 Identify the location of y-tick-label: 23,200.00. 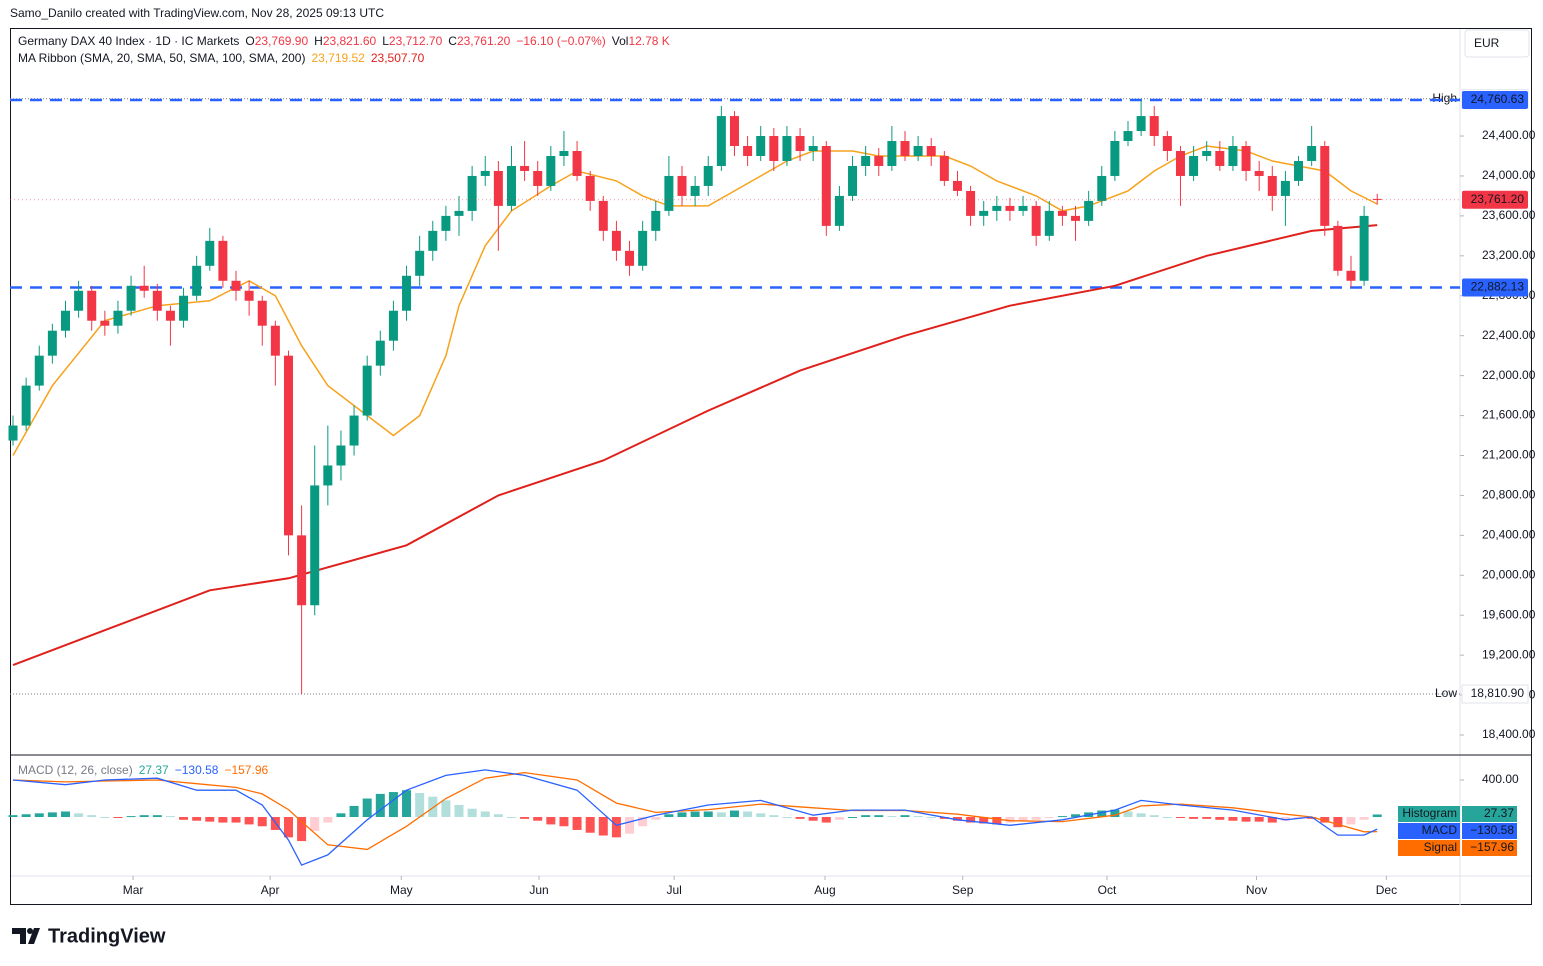
(1509, 255).